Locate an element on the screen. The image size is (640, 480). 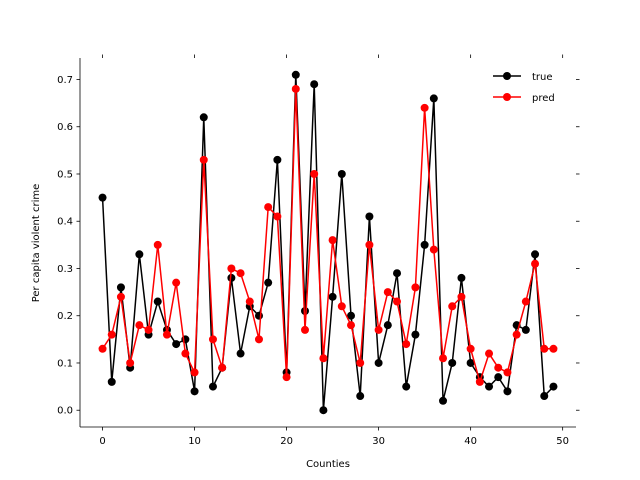
legend-marker-pred is located at coordinates (507, 97).